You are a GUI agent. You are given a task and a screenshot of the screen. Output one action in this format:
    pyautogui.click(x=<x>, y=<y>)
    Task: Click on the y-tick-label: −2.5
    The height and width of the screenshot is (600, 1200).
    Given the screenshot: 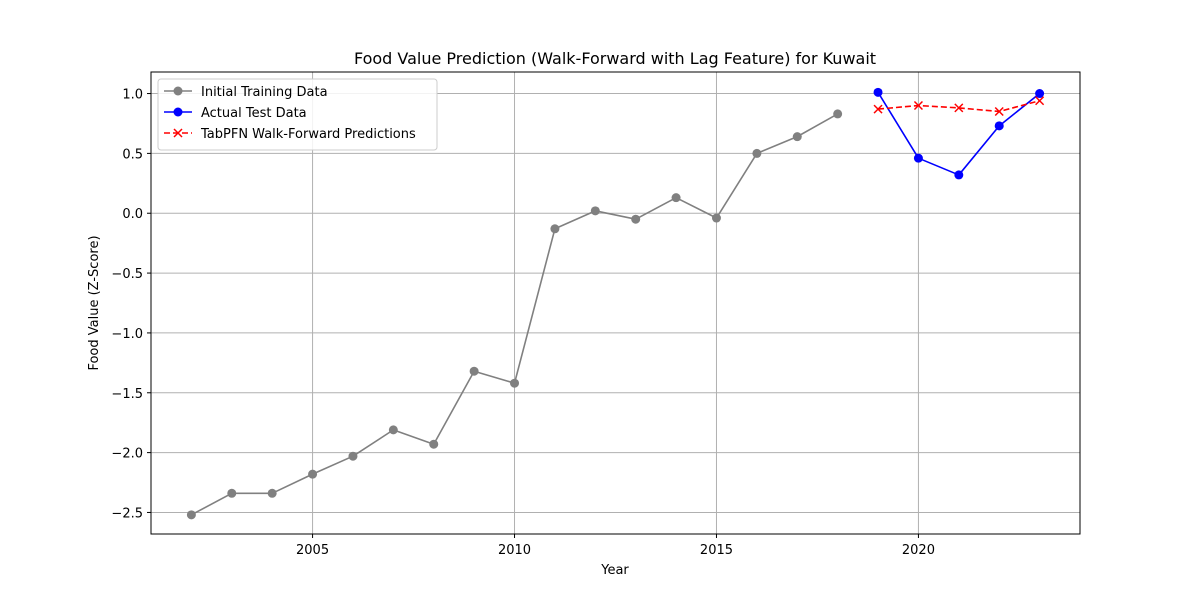 What is the action you would take?
    pyautogui.click(x=127, y=513)
    